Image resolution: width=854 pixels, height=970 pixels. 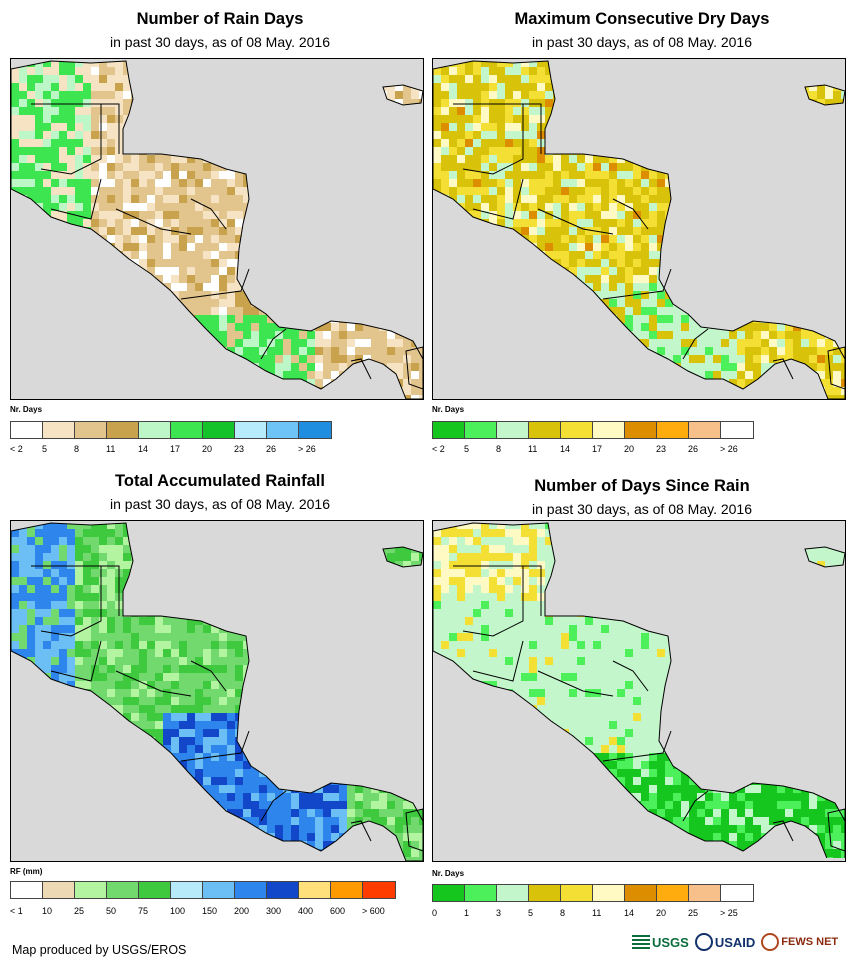 I want to click on legend-label: 8, so click(x=563, y=913).